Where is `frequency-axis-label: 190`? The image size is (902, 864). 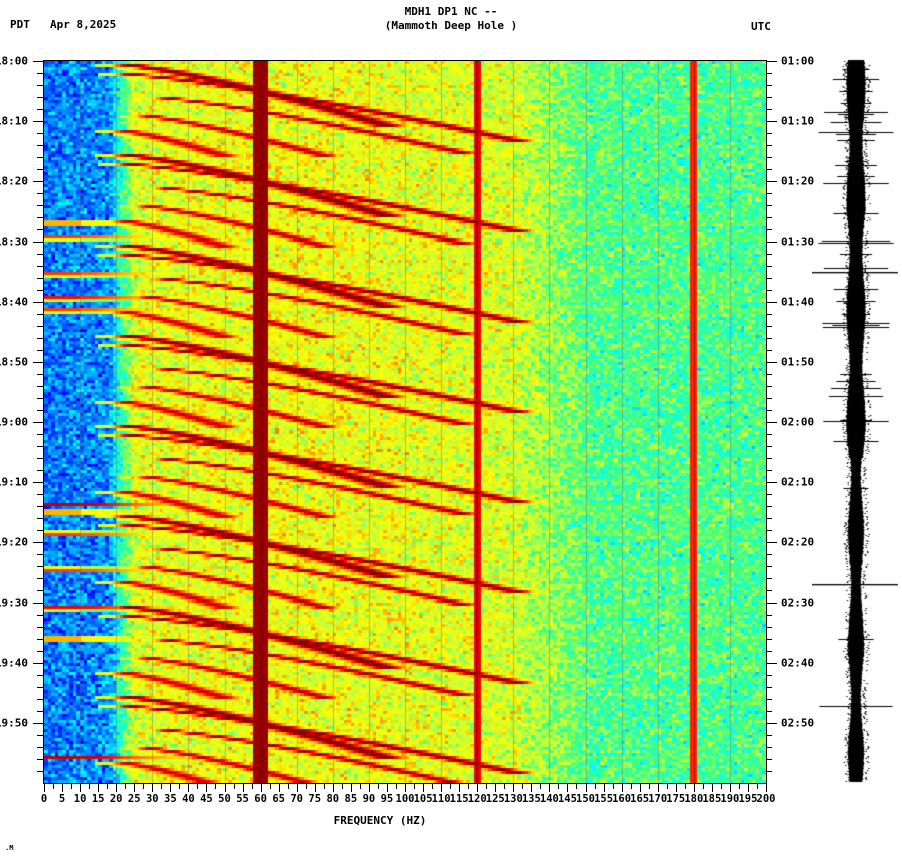 frequency-axis-label: 190 is located at coordinates (730, 799).